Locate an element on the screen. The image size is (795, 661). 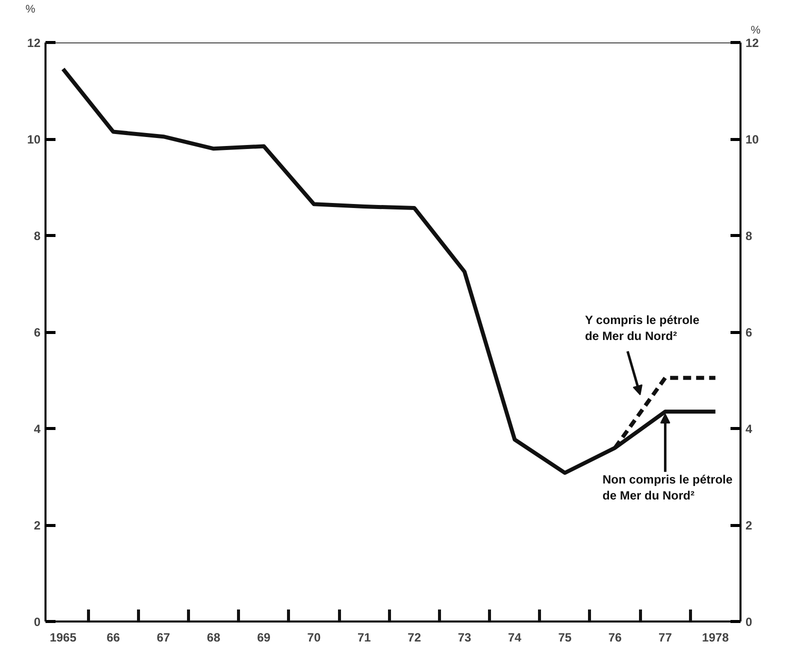
x-tick-label: 75 is located at coordinates (565, 637).